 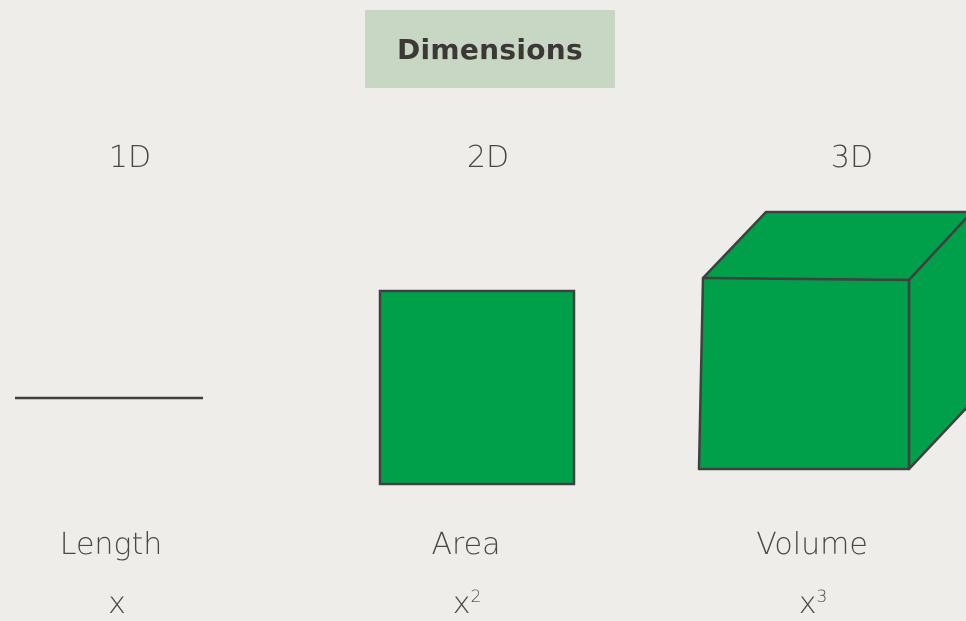 I want to click on length-label: Length, so click(x=111, y=544).